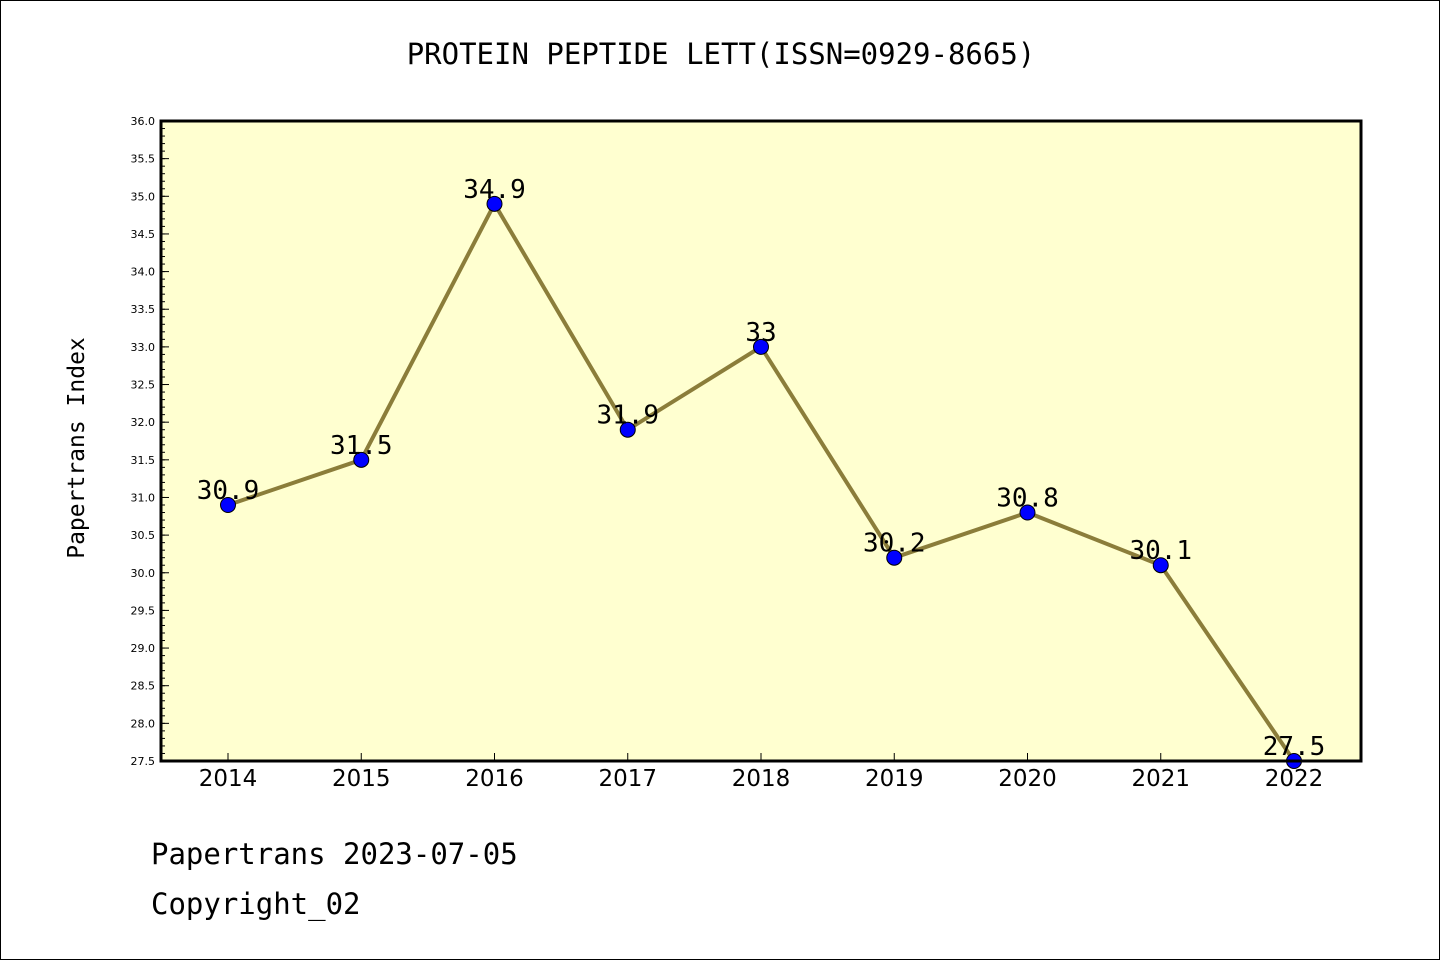 The image size is (1440, 960). Describe the element at coordinates (143, 723) in the screenshot. I see `y-tick-label: 28.0` at that location.